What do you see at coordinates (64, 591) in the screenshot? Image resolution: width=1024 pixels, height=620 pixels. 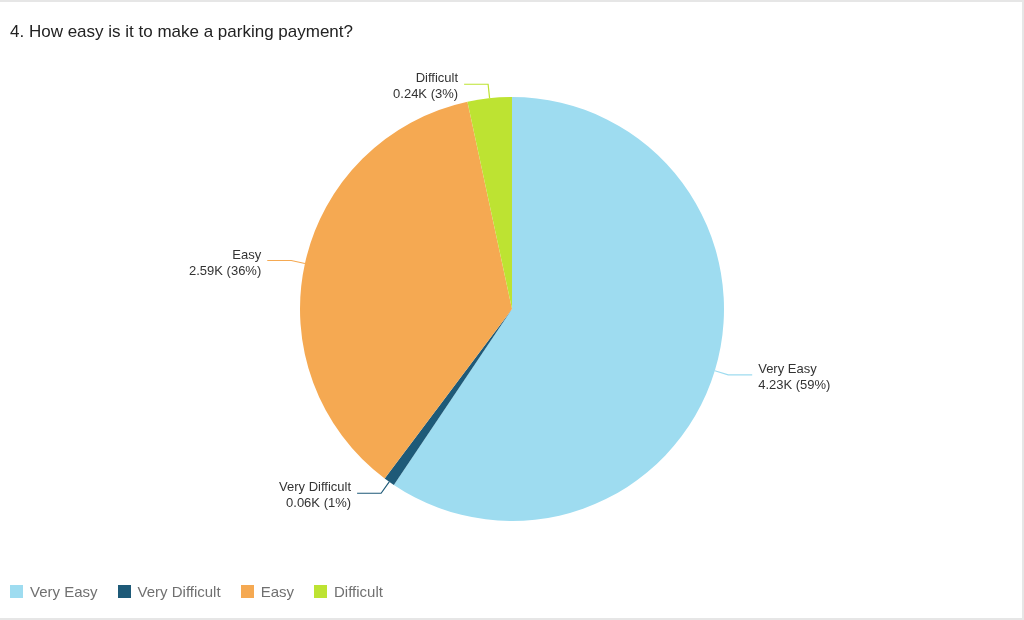 I see `legend-label: Very Easy` at bounding box center [64, 591].